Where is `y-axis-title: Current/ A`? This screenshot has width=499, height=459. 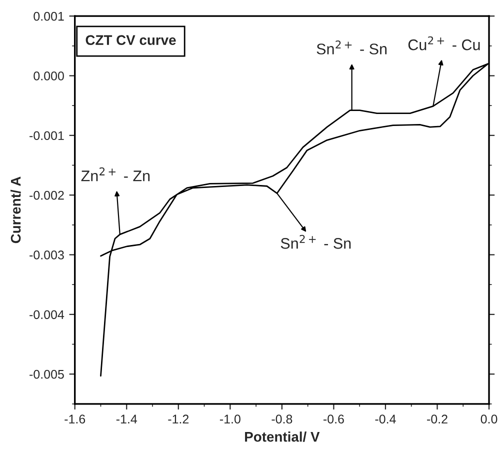
y-axis-title: Current/ A is located at coordinates (15, 210).